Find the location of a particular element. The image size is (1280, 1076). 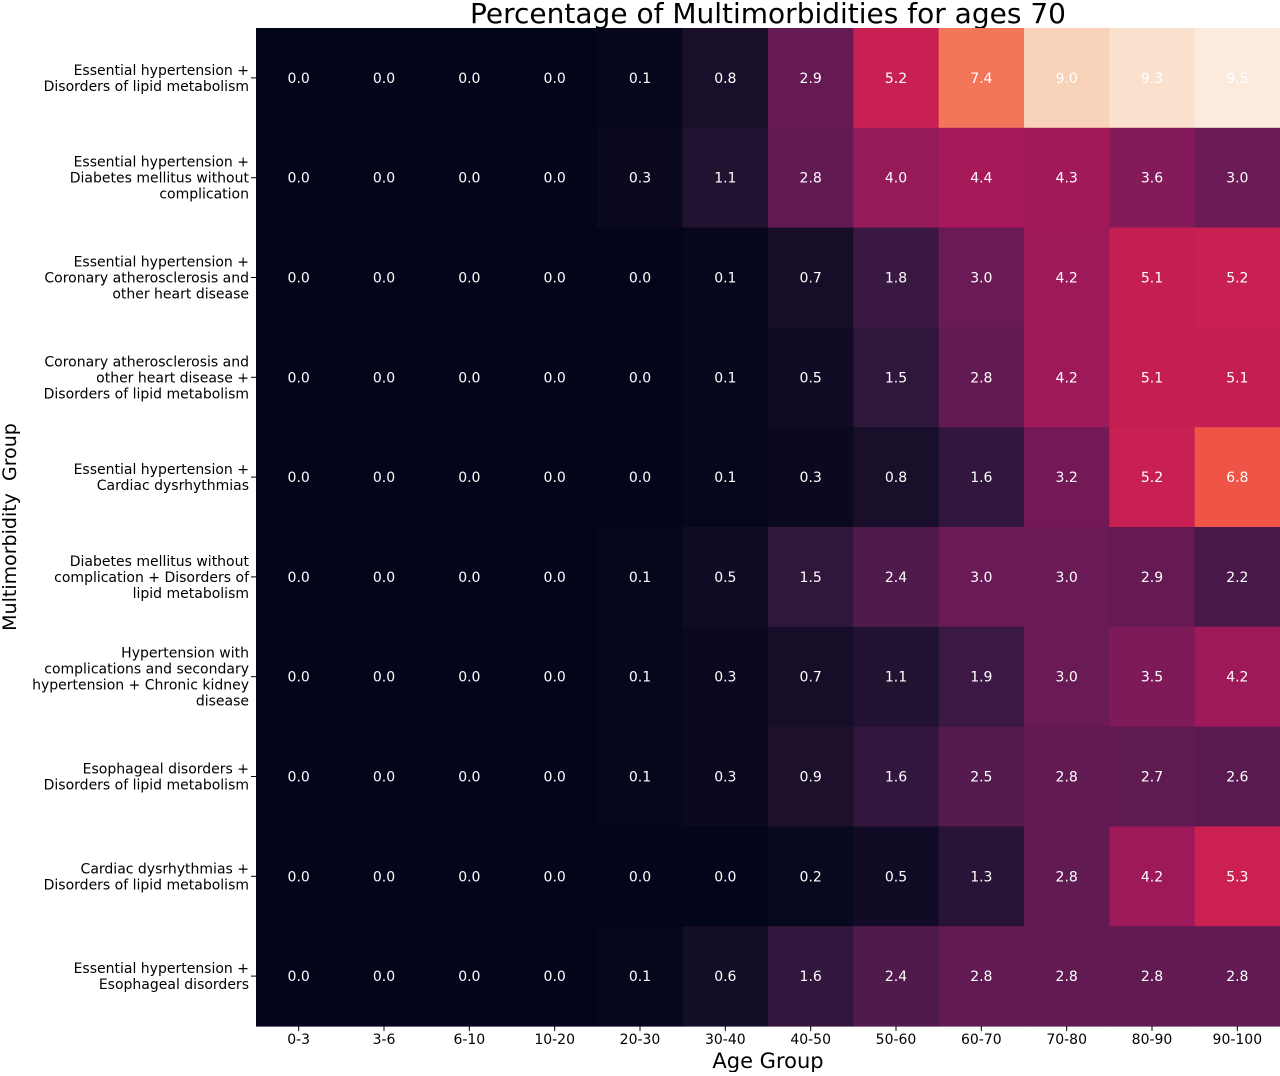

cell-value-label: 2.9 is located at coordinates (811, 79).